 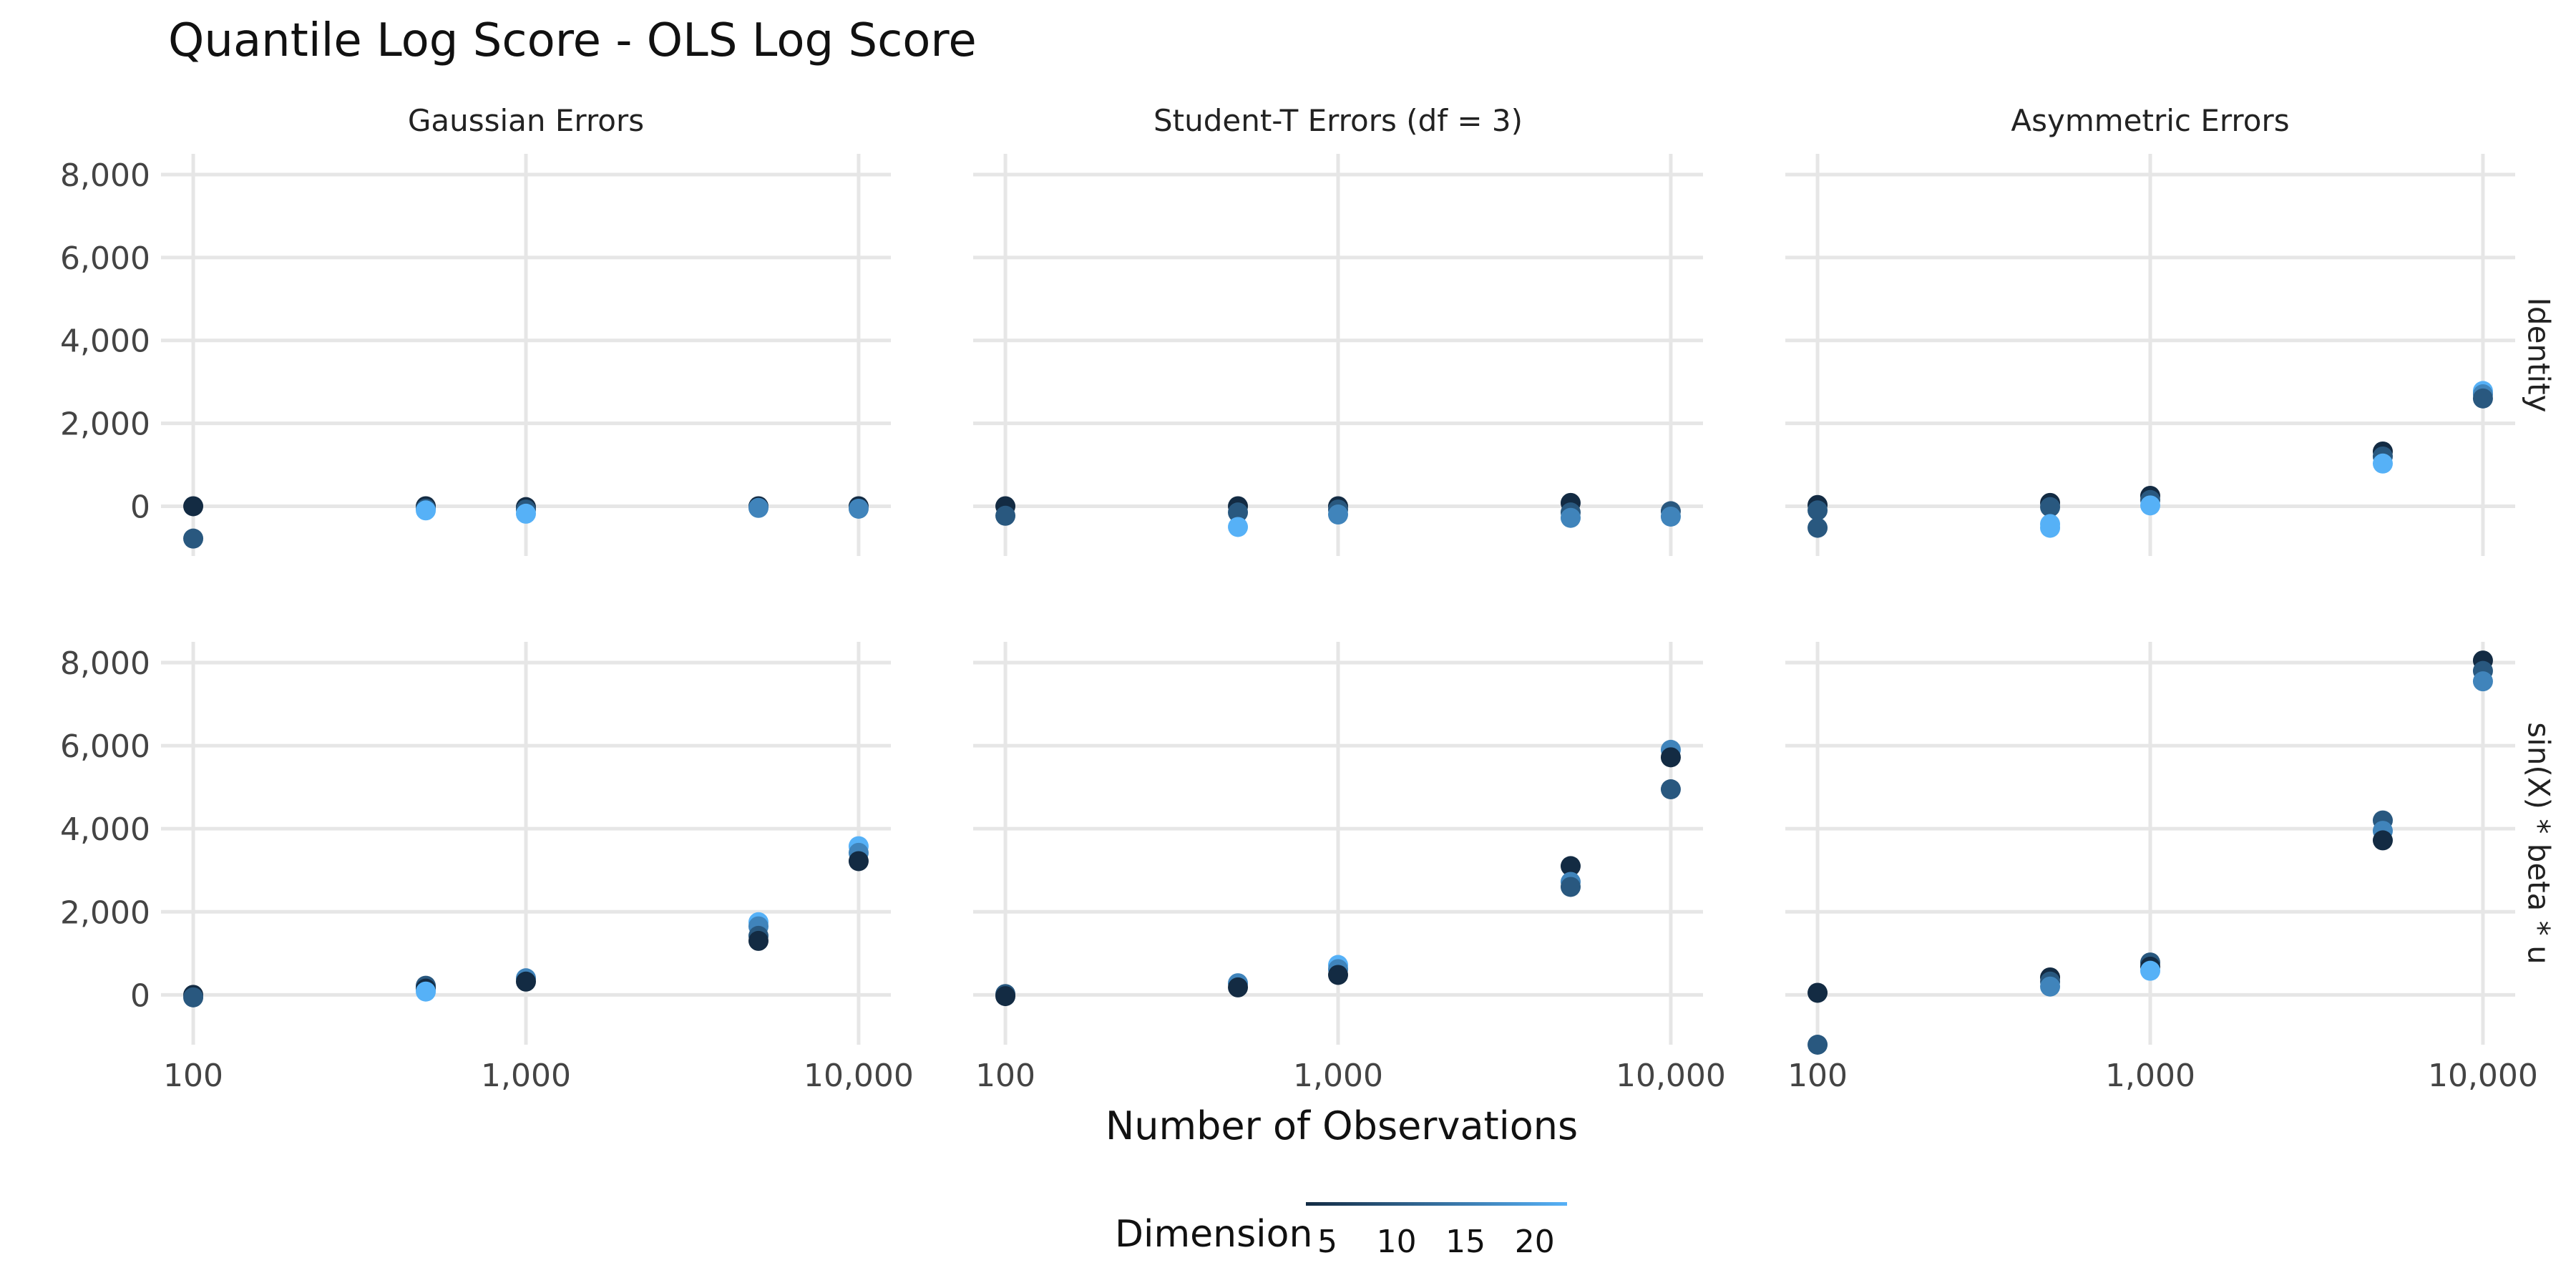 I want to click on column-strip-label: Gaussian Errors, so click(x=526, y=120).